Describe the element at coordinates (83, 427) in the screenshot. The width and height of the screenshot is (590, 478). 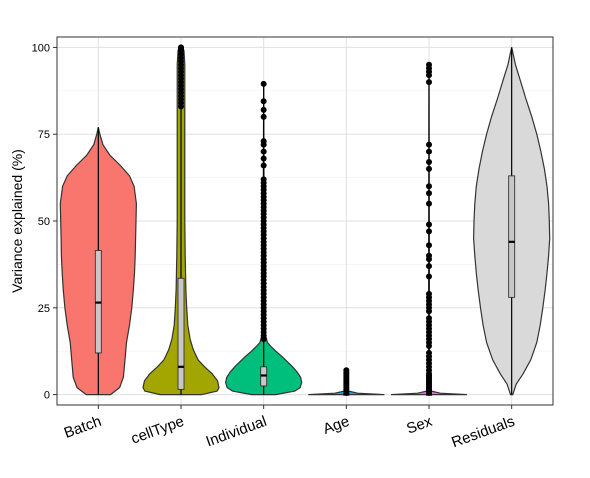
I see `x-tick-label: Batch` at that location.